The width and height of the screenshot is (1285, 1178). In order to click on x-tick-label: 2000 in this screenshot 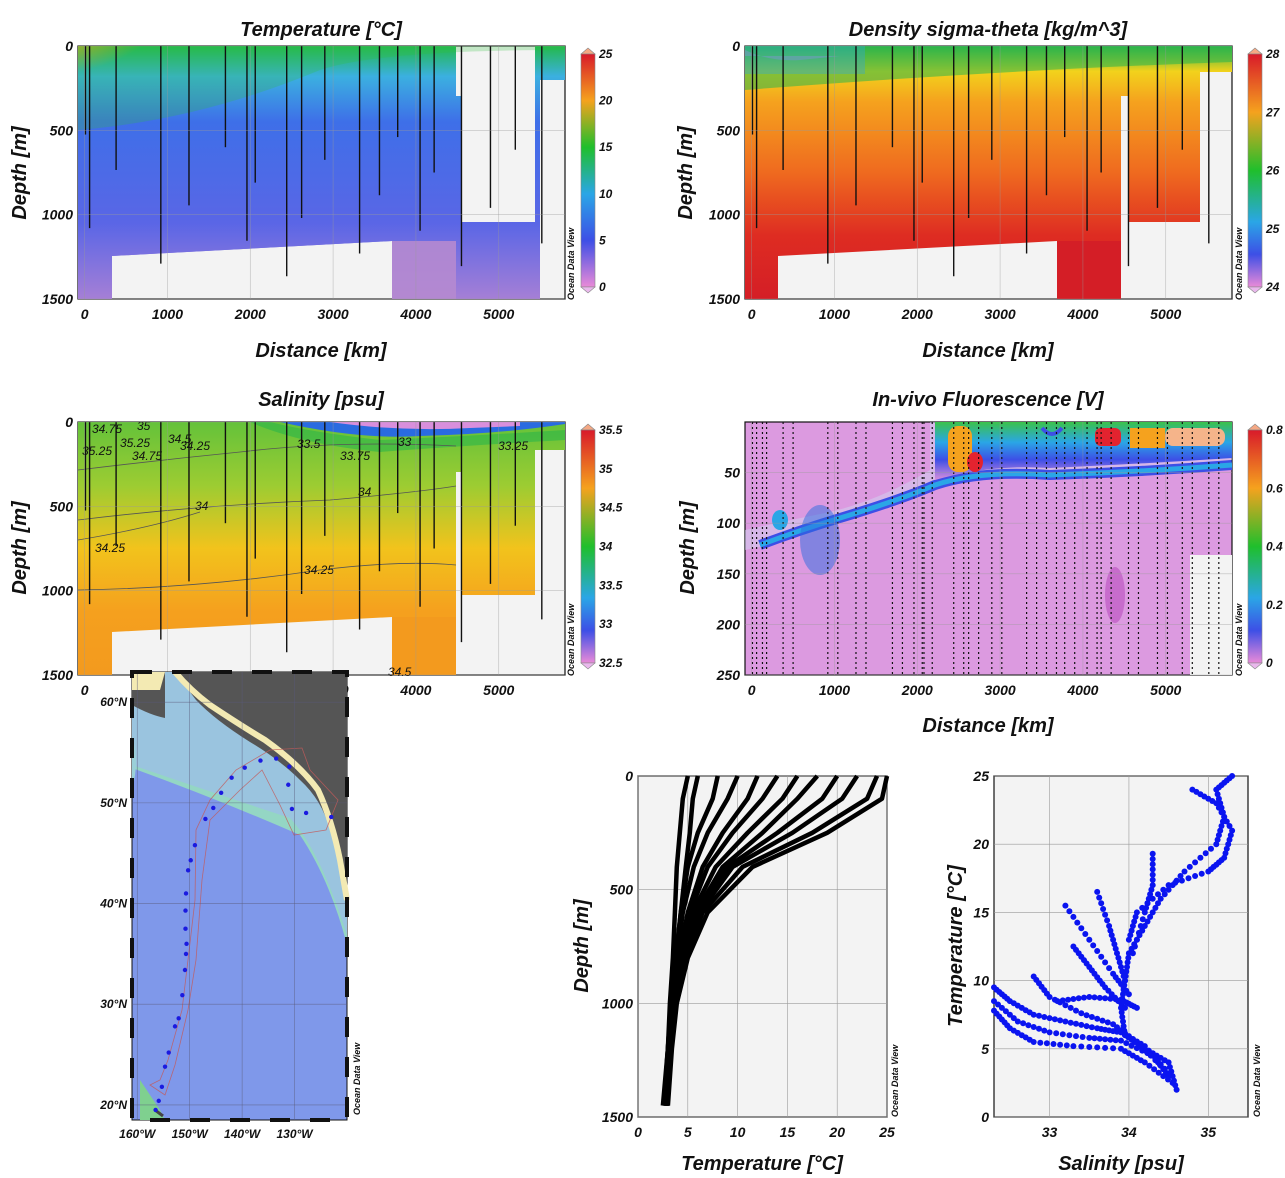, I will do `click(917, 314)`.